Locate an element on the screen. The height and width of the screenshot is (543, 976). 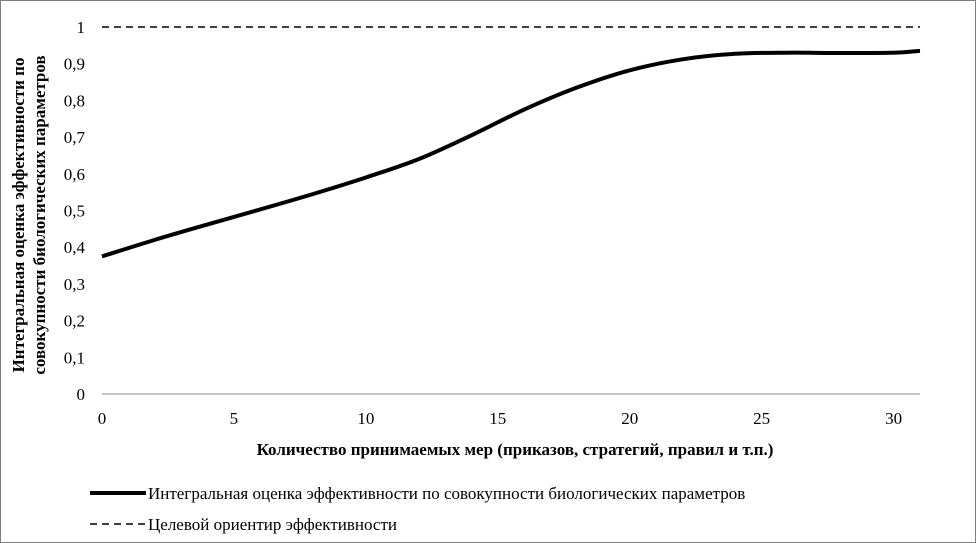
y-tick-label: 1 is located at coordinates (81, 27).